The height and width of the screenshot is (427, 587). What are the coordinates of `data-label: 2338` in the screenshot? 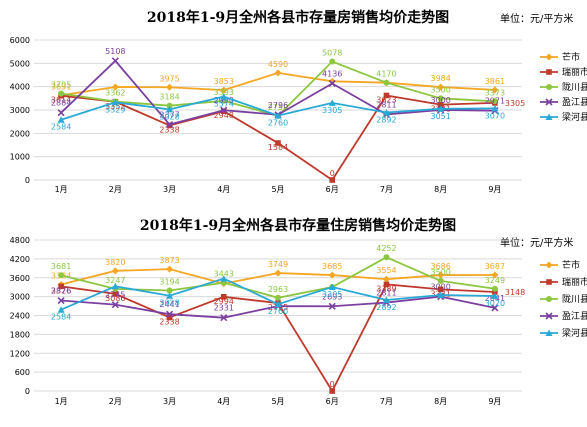 It's located at (169, 321).